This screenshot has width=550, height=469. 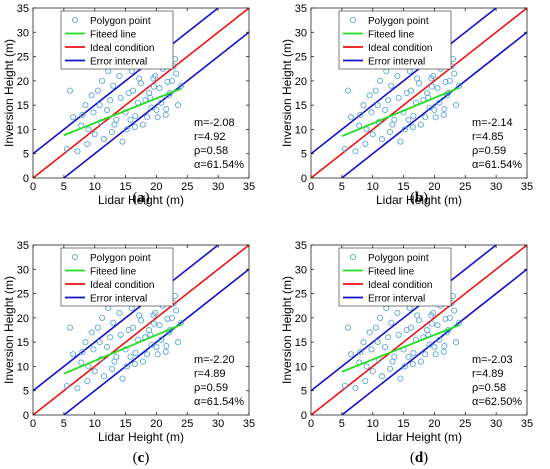 I want to click on stat-annotation: r=4.85, so click(x=488, y=137).